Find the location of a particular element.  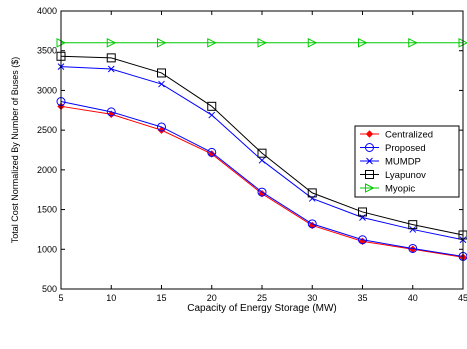

y-tick-label: 2500 is located at coordinates (47, 130).